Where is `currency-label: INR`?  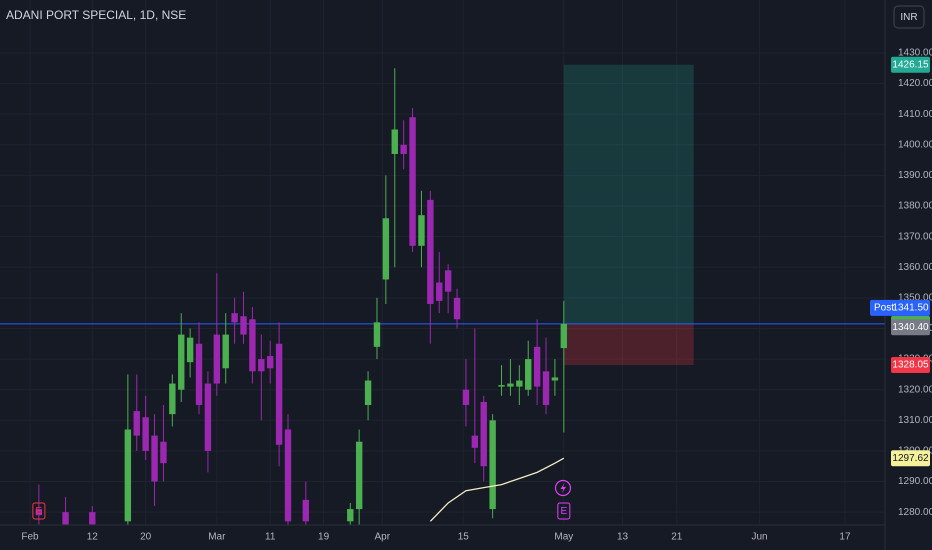
currency-label: INR is located at coordinates (908, 17).